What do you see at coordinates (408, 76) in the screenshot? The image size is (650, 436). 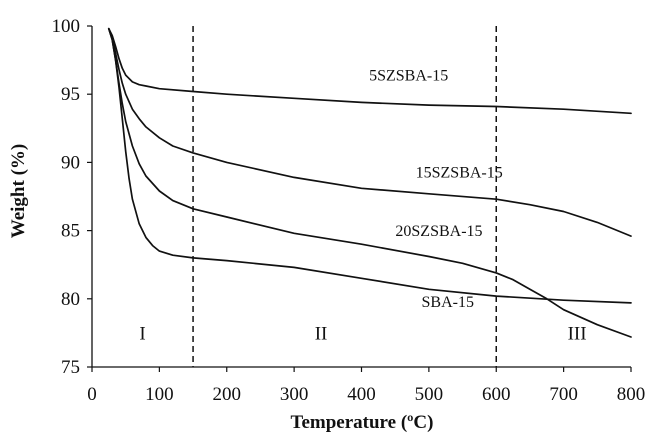 I see `series-label: 5SZSBA-15` at bounding box center [408, 76].